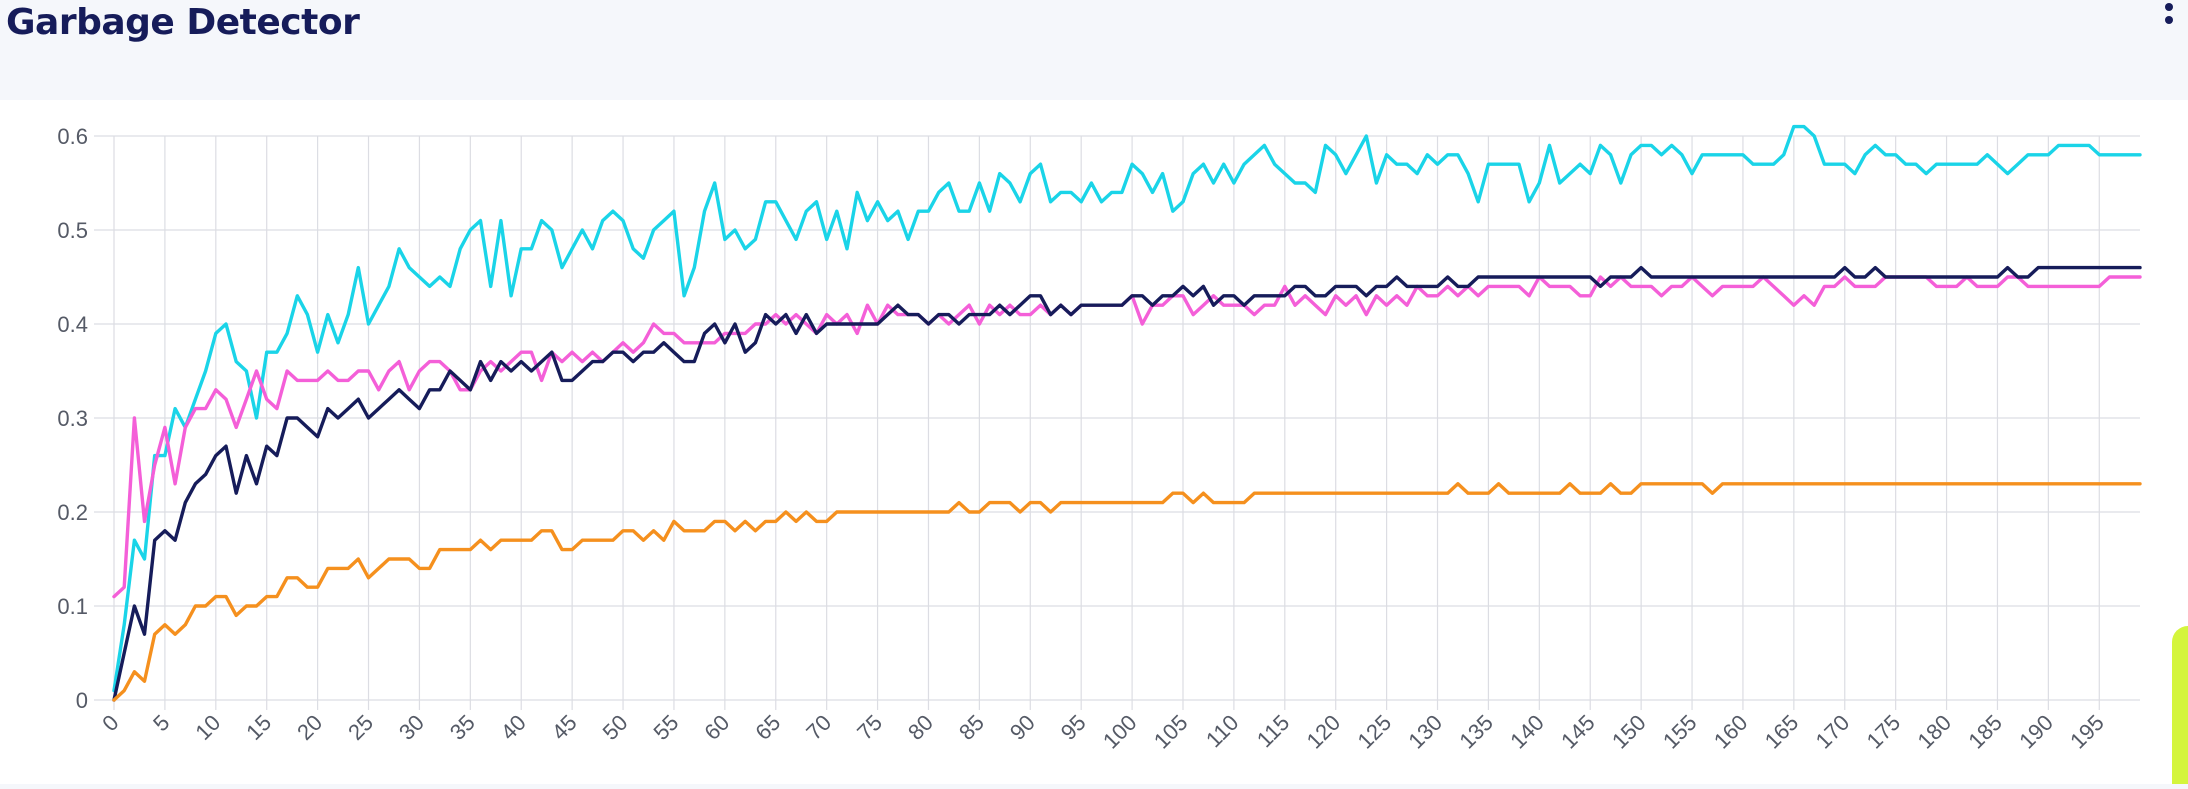 Image resolution: width=2188 pixels, height=789 pixels. Describe the element at coordinates (665, 727) in the screenshot. I see `x-tick-label: 55` at that location.